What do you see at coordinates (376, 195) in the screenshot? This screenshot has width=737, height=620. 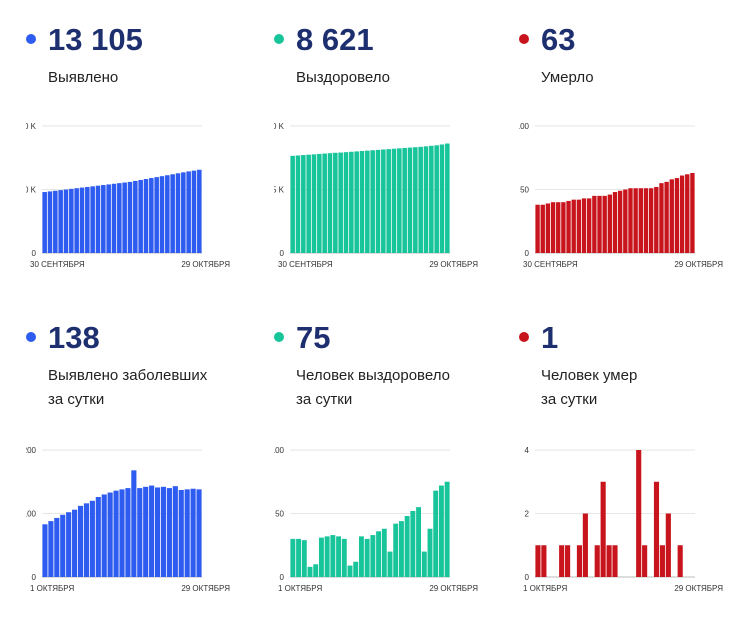 I see `recovered-chart: 10 K 5 K 0 30 СЕНТЯБРЯ 29 ОКТЯБРЯ` at bounding box center [376, 195].